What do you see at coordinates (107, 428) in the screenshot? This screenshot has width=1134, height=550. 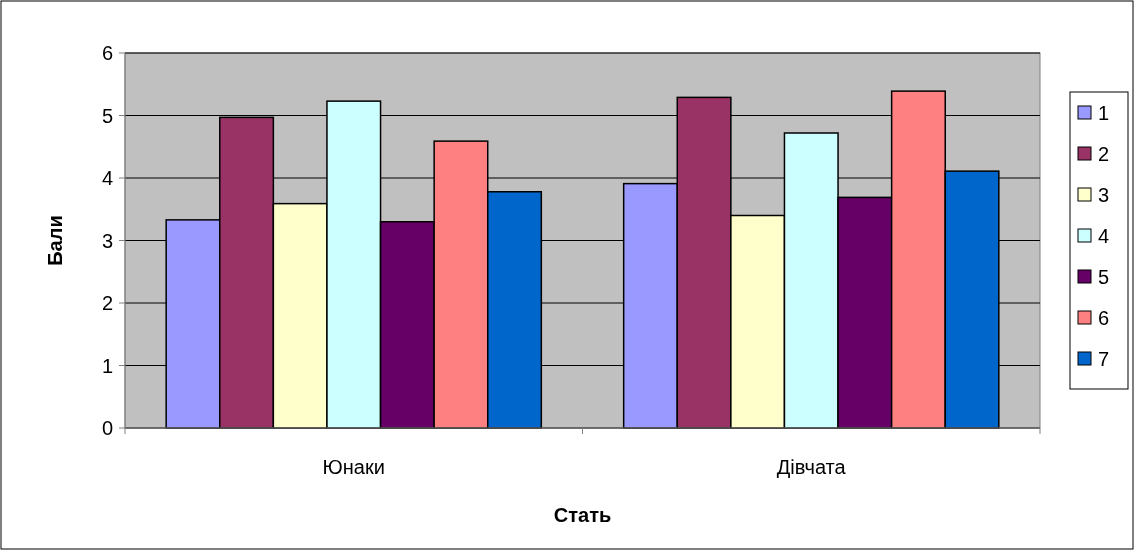 I see `y-tick-label: 0` at bounding box center [107, 428].